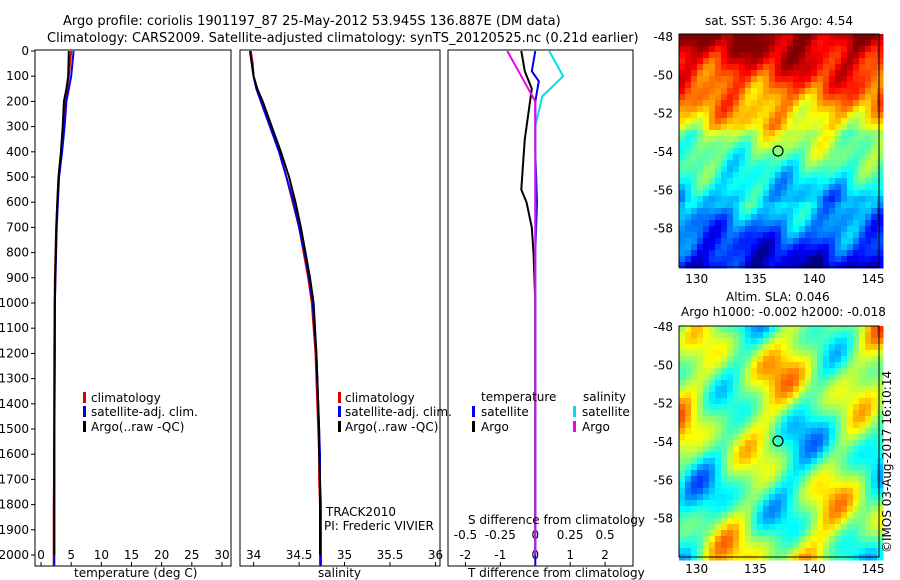 The image size is (900, 580). Describe the element at coordinates (390, 555) in the screenshot. I see `x-tick-label: 35.5` at that location.